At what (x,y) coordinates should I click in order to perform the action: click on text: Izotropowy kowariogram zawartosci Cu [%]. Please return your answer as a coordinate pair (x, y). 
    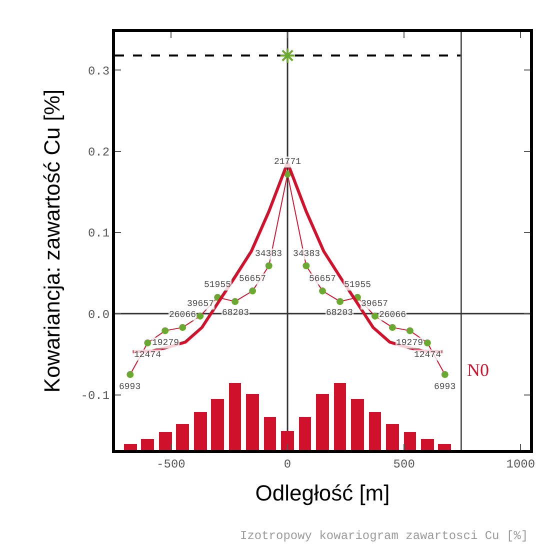
    Looking at the image, I should click on (384, 536).